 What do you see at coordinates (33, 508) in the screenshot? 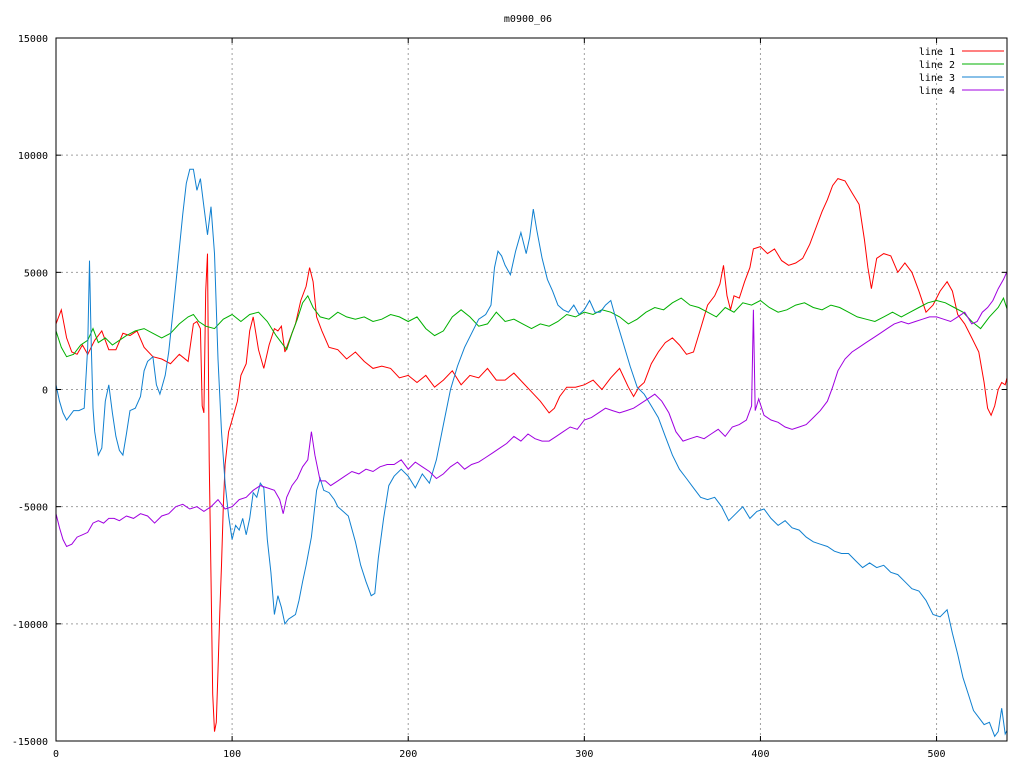
I see `y-tick-label: -5000` at bounding box center [33, 508].